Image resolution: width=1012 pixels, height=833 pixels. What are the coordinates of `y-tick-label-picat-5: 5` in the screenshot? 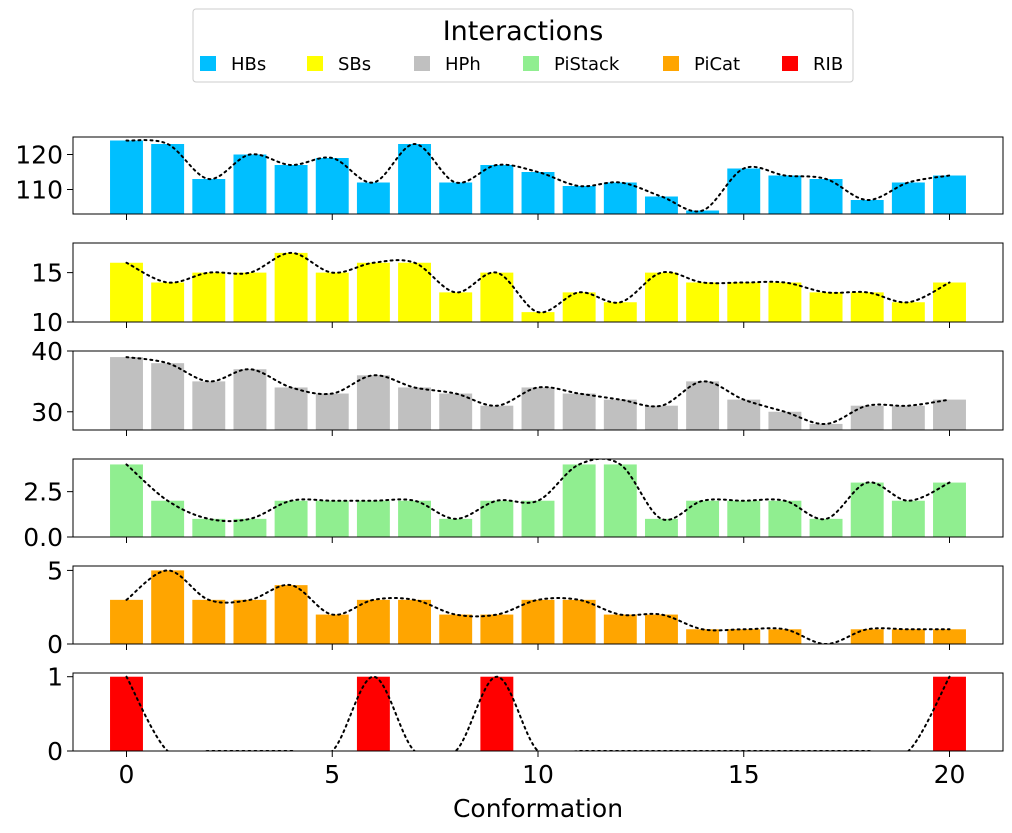 It's located at (55, 570).